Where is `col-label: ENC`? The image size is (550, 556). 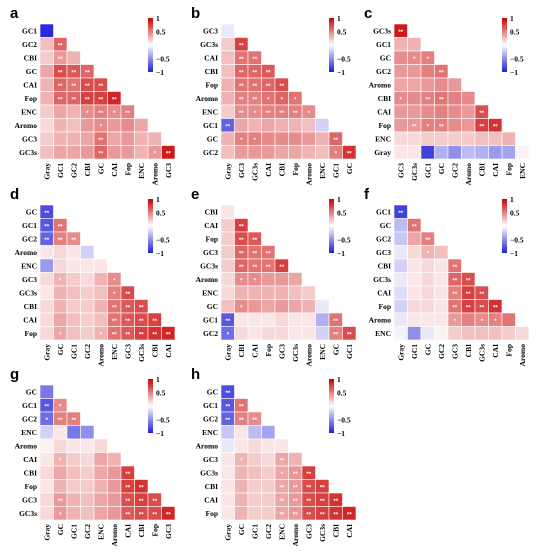 col-label: ENC is located at coordinates (522, 171).